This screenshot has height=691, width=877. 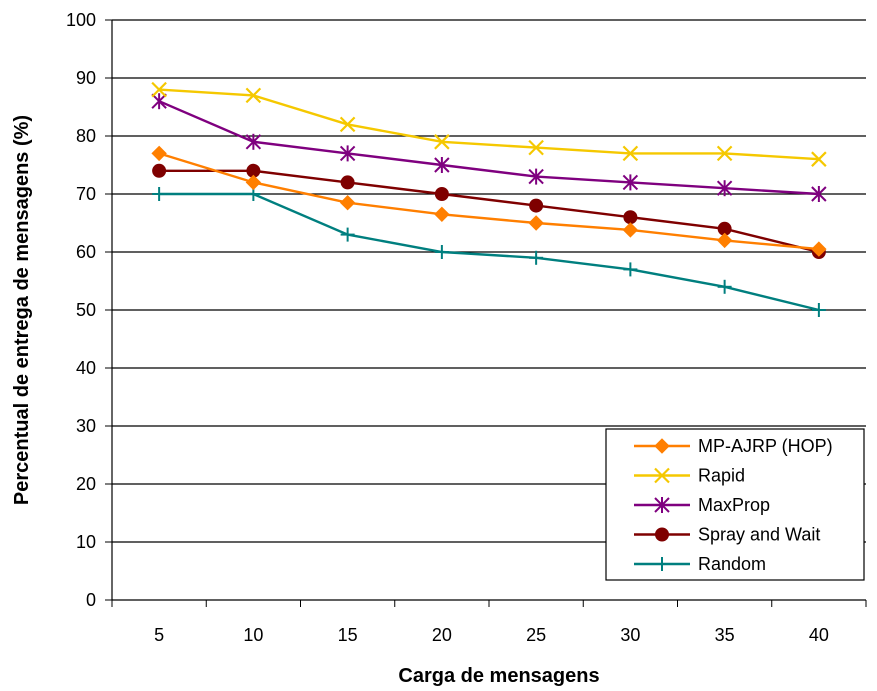 What do you see at coordinates (86, 310) in the screenshot?
I see `y-tick-label: 50` at bounding box center [86, 310].